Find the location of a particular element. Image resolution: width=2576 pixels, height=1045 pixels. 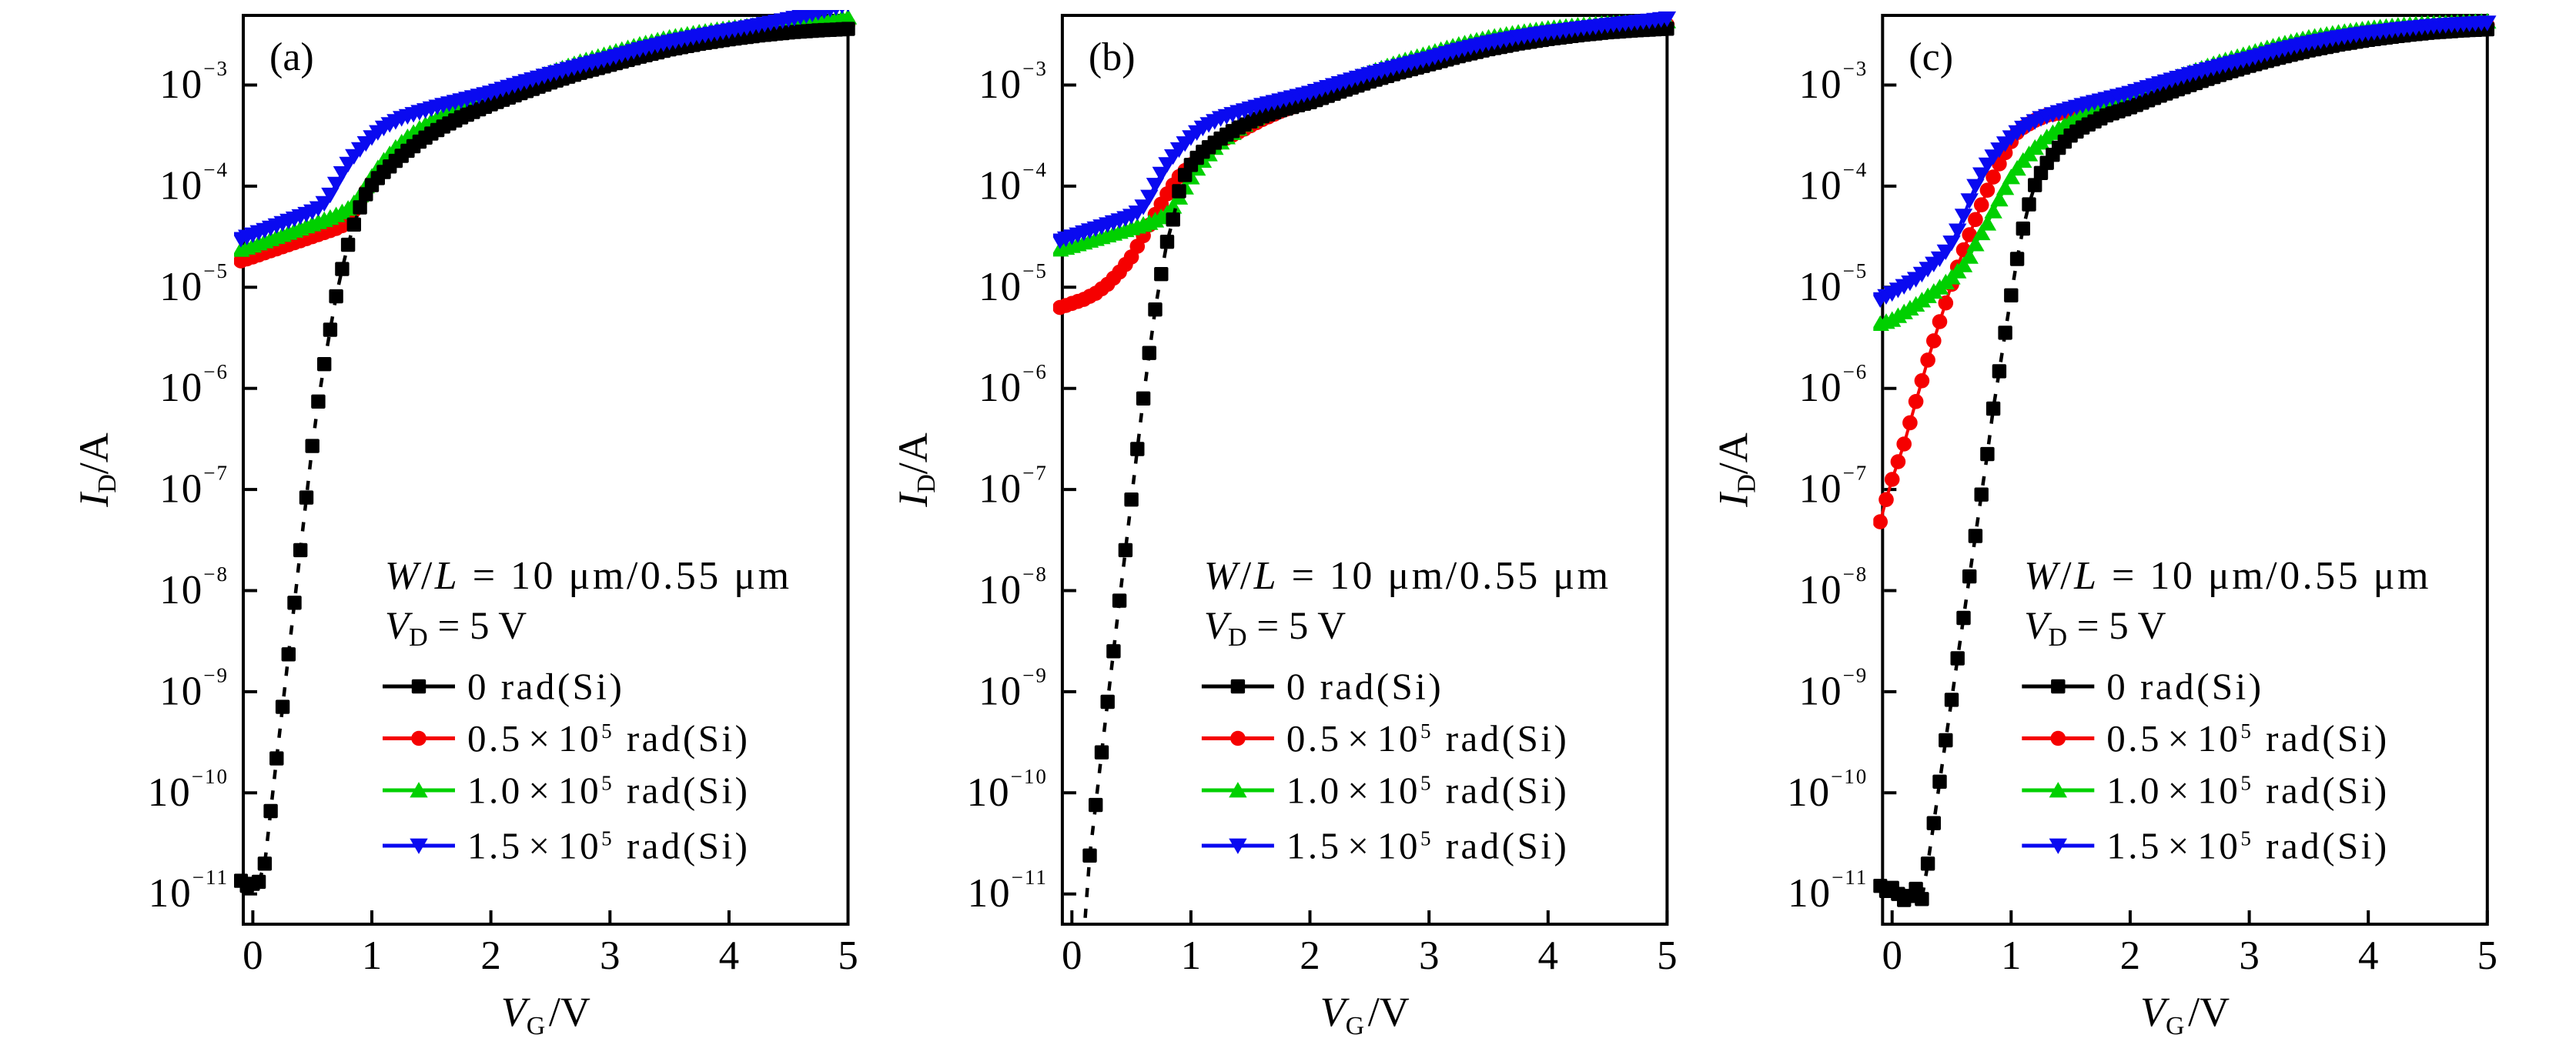

svg-text: (c) is located at coordinates (1931, 57).